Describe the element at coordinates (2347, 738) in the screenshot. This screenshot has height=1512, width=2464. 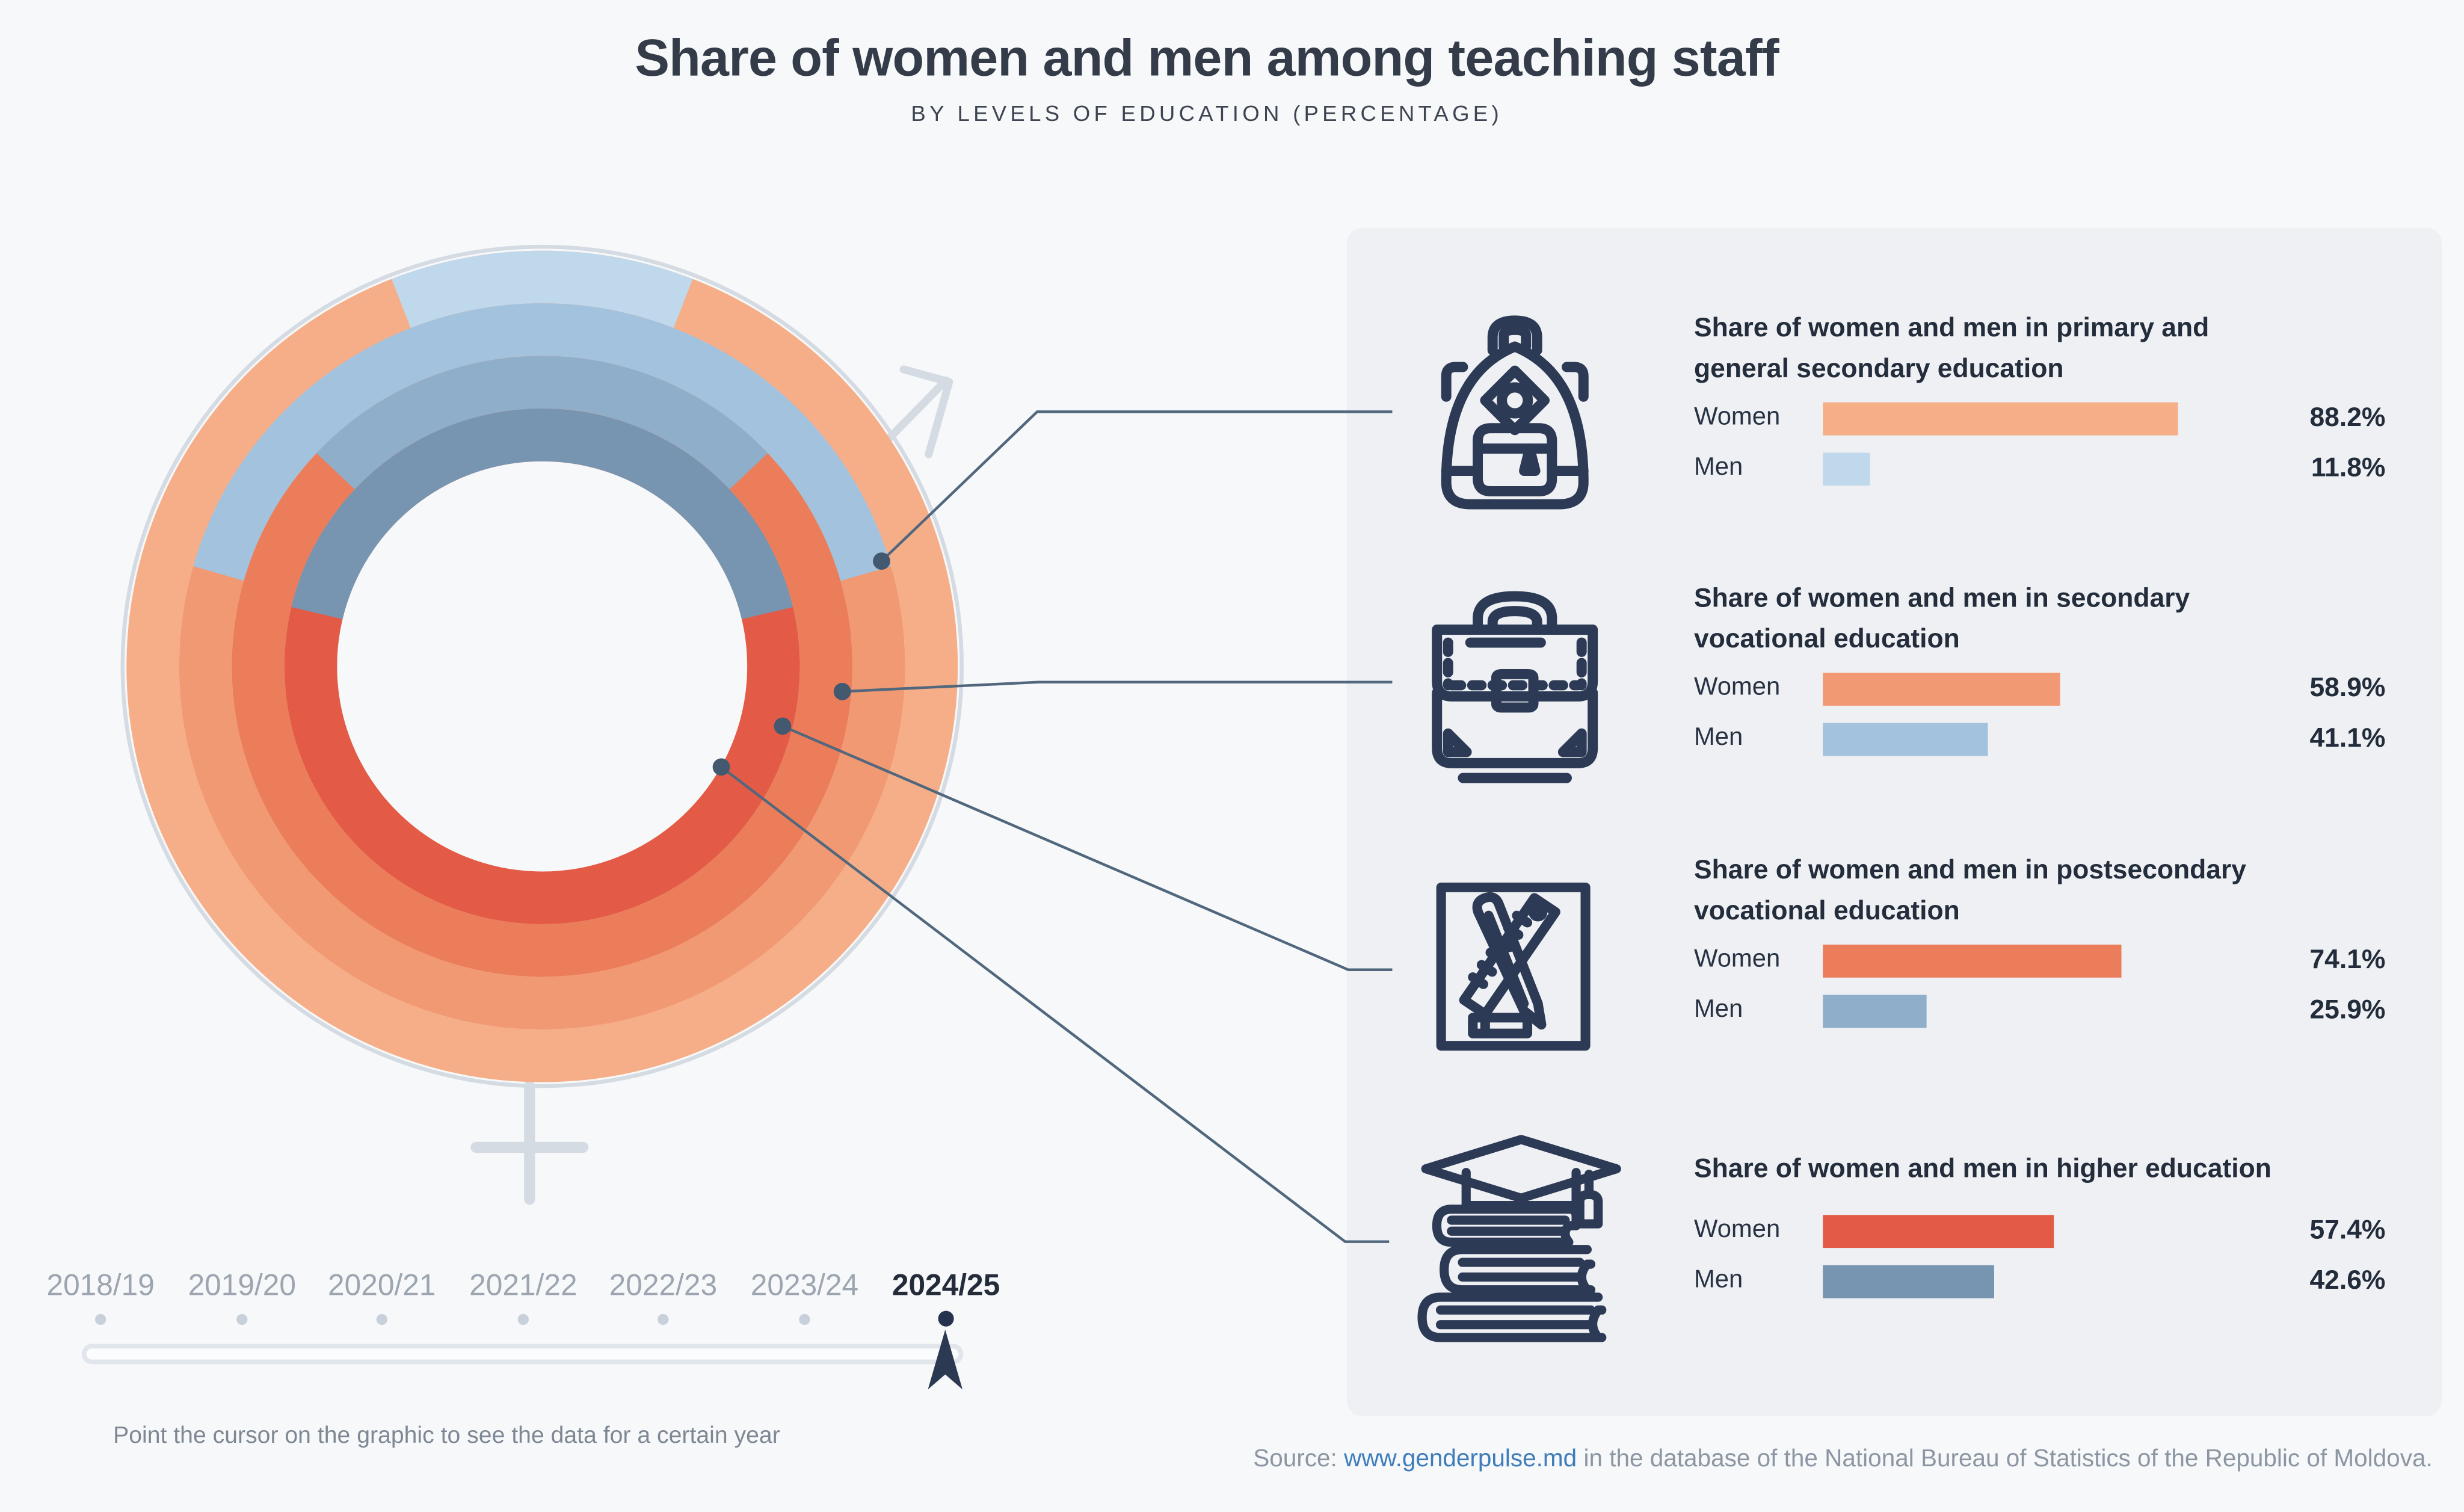
I see `men-value: 41.1%` at that location.